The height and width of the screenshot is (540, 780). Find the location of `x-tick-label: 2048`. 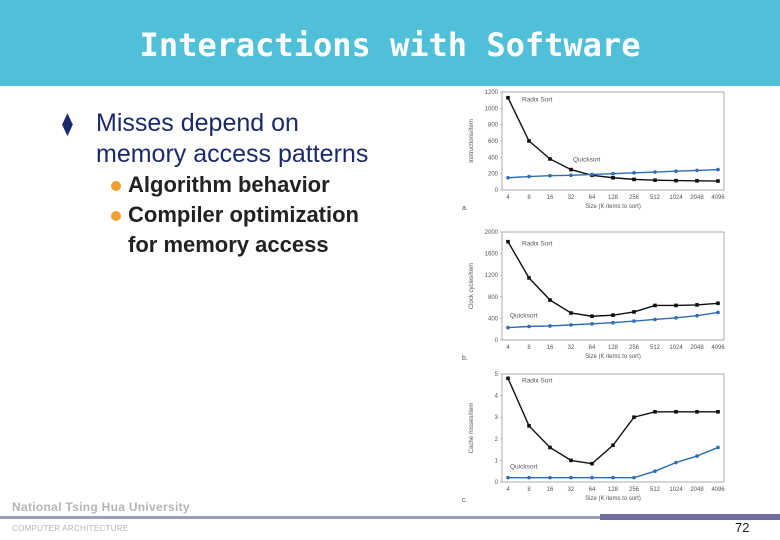

x-tick-label: 2048 is located at coordinates (697, 198).